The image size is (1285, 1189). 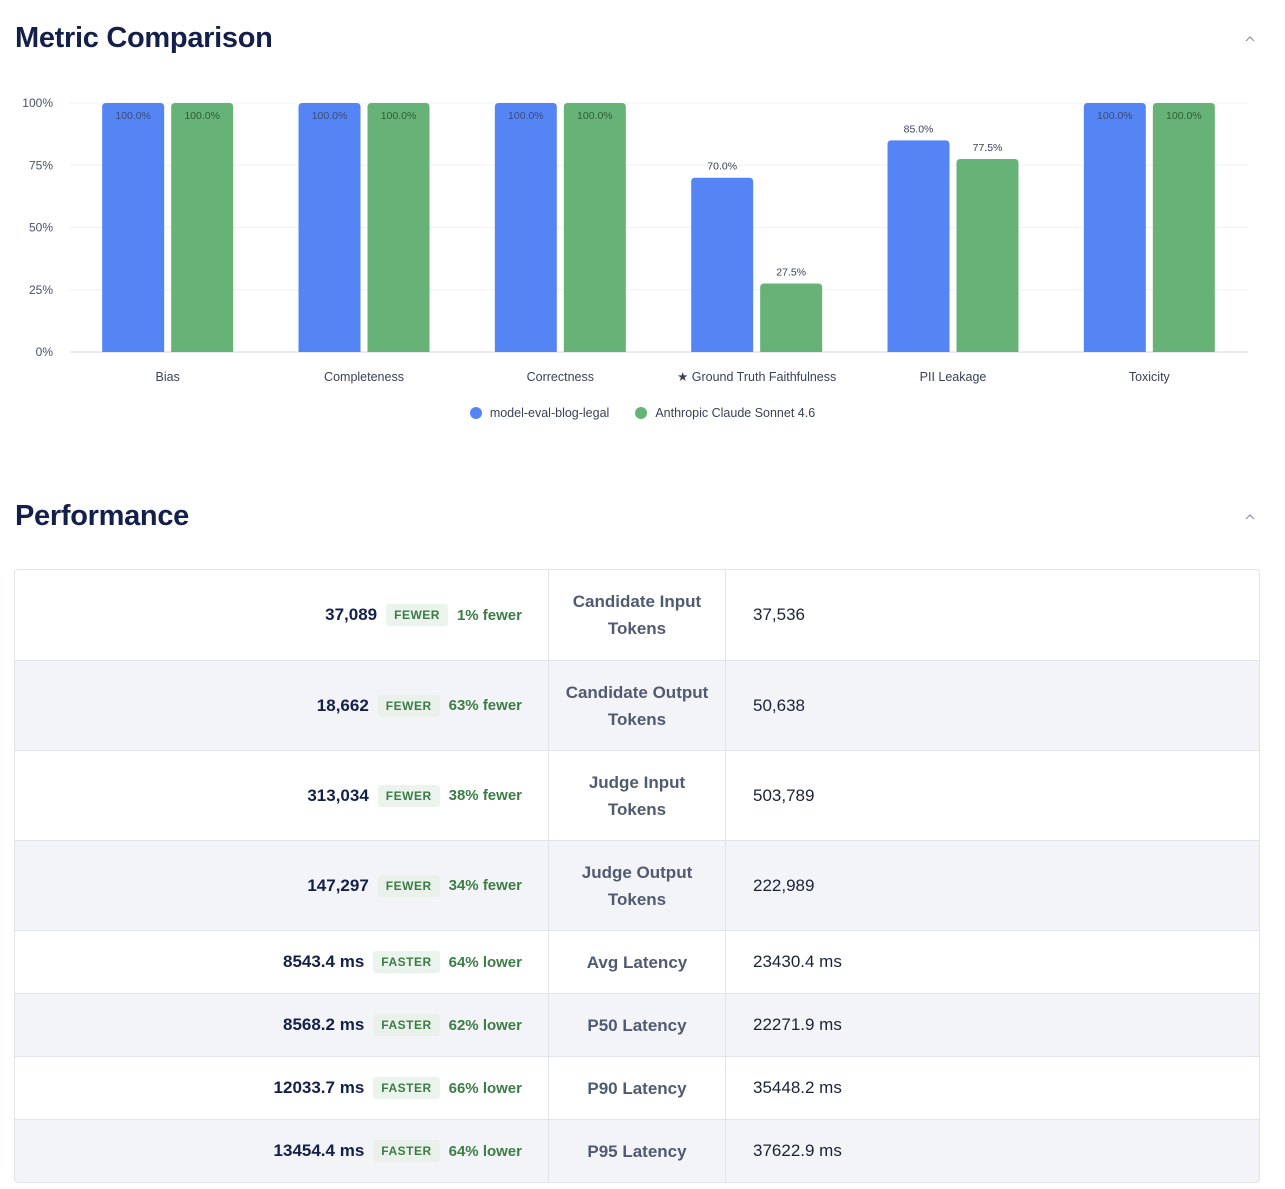 What do you see at coordinates (351, 614) in the screenshot?
I see `left-value: 37,089` at bounding box center [351, 614].